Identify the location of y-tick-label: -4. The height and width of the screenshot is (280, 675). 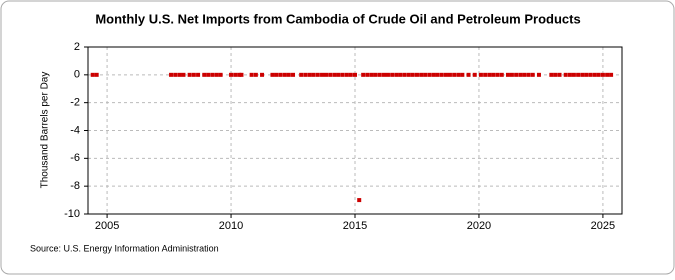
(75, 130).